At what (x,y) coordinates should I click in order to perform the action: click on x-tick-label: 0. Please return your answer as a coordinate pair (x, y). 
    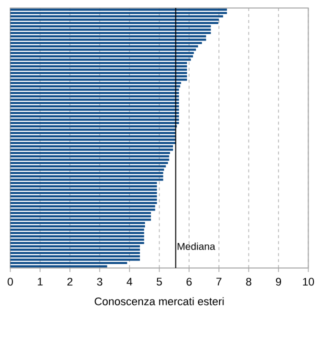
    Looking at the image, I should click on (10, 282).